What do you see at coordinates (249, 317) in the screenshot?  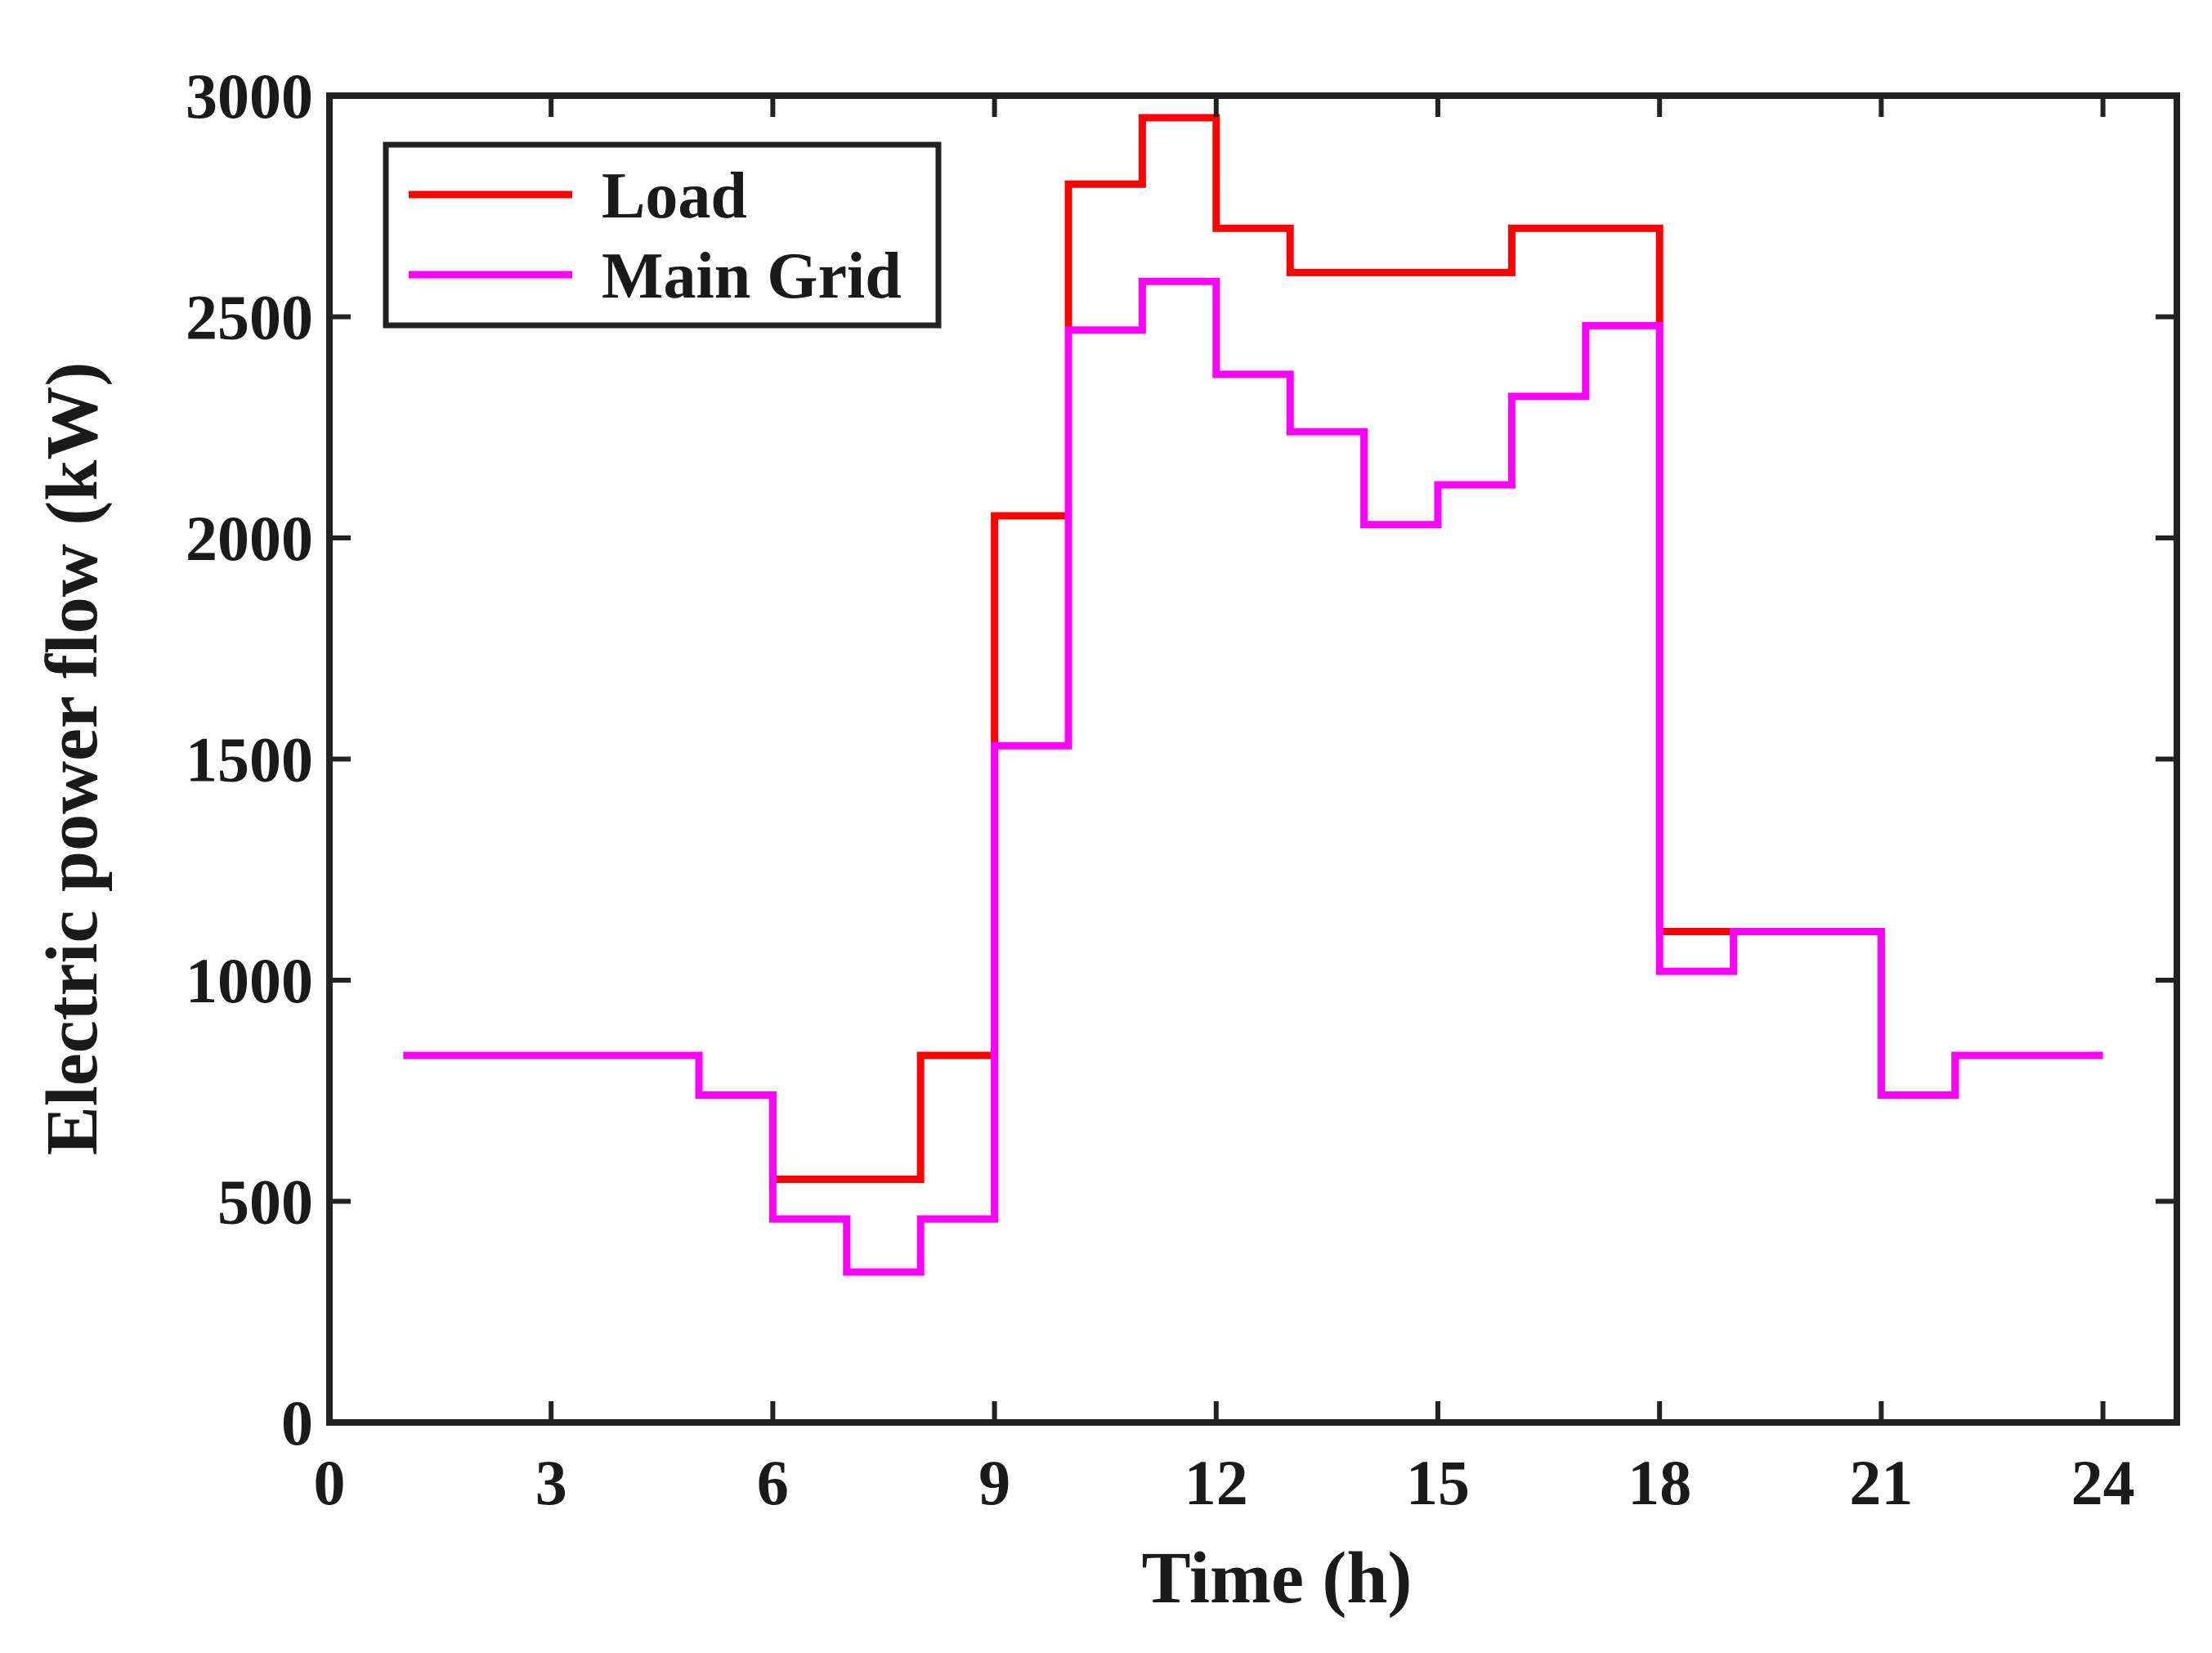 I see `y-tick-label: 2500` at bounding box center [249, 317].